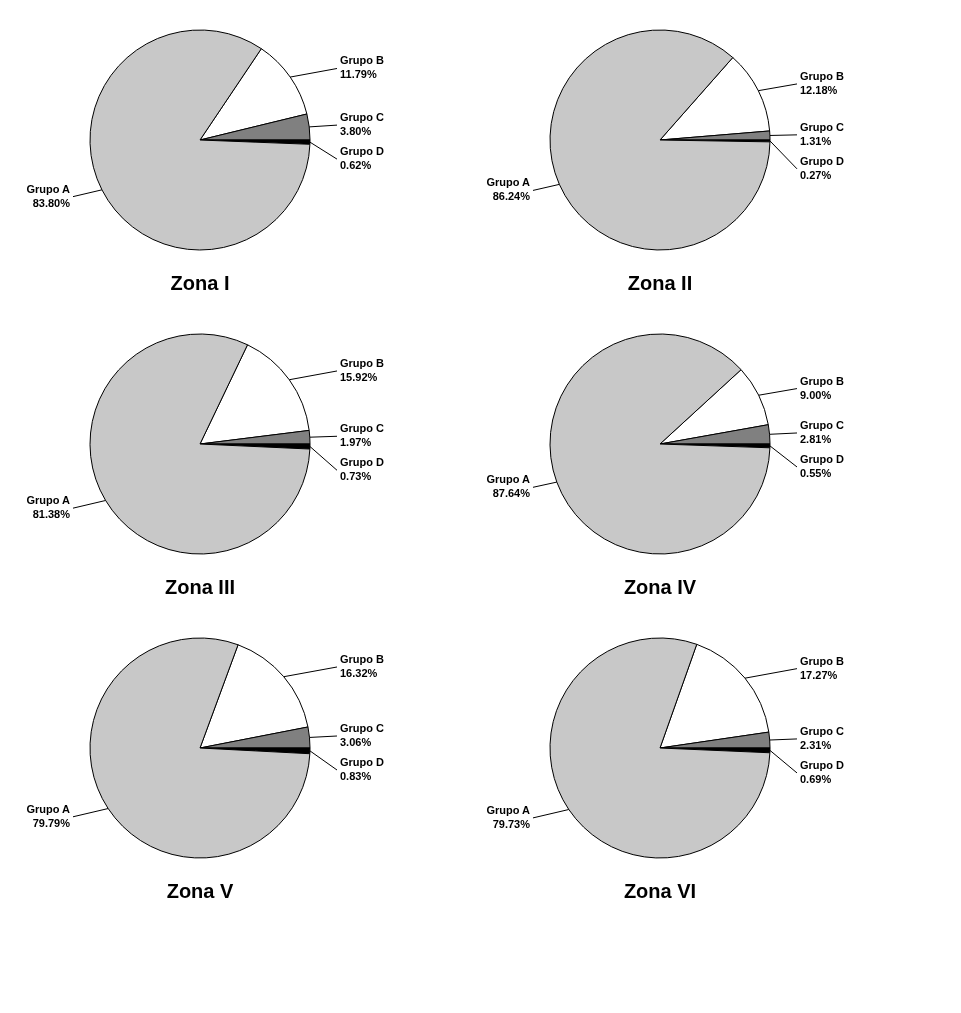 The height and width of the screenshot is (1013, 961). Describe the element at coordinates (660, 891) in the screenshot. I see `text: Zona VI` at that location.